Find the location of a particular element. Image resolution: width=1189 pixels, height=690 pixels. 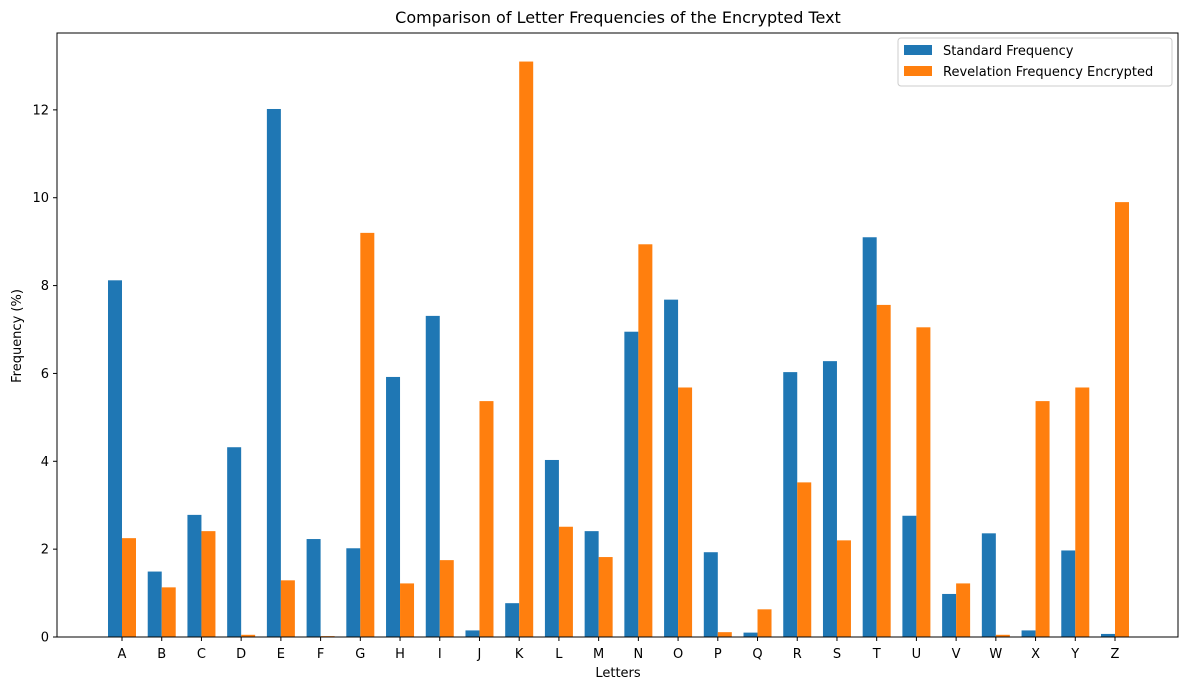

bar-standard-d is located at coordinates (234, 542).